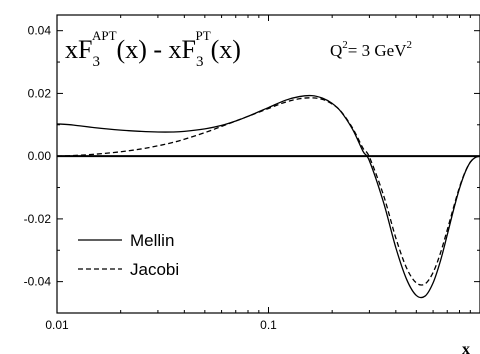 This screenshot has width=480, height=354. What do you see at coordinates (128, 255) in the screenshot?
I see `legend: Mellin Jacobi` at bounding box center [128, 255].